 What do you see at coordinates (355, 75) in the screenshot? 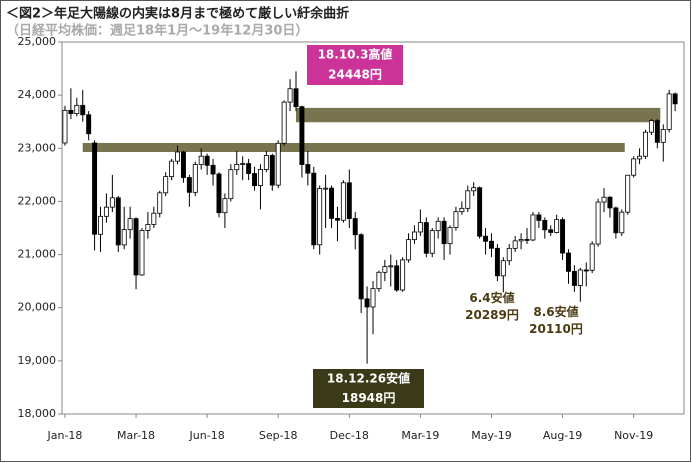
I see `annotation-text: 24448円` at bounding box center [355, 75].